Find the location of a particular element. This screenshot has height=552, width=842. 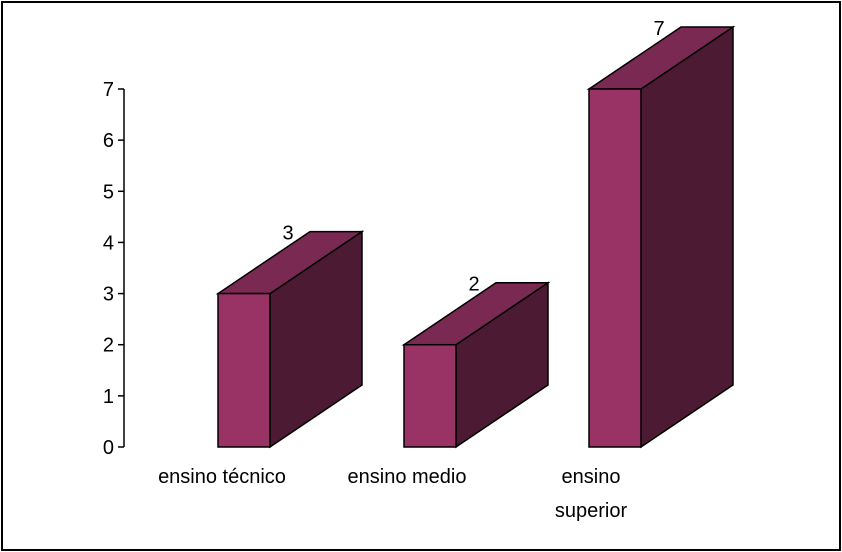

bar: 3 is located at coordinates (290, 336).